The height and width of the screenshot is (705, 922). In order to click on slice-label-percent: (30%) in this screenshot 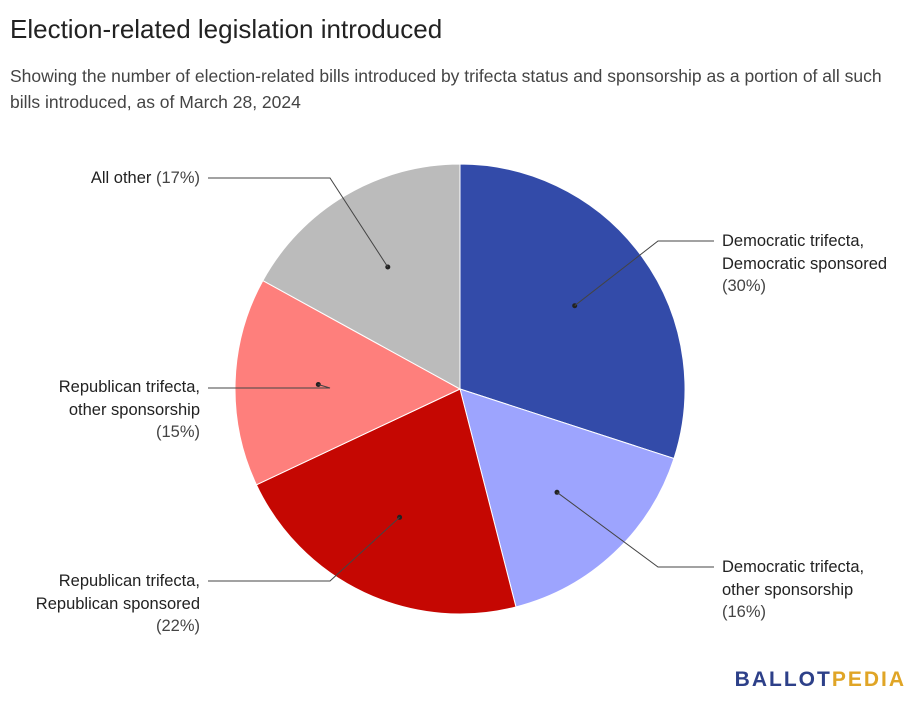, I will do `click(744, 286)`.